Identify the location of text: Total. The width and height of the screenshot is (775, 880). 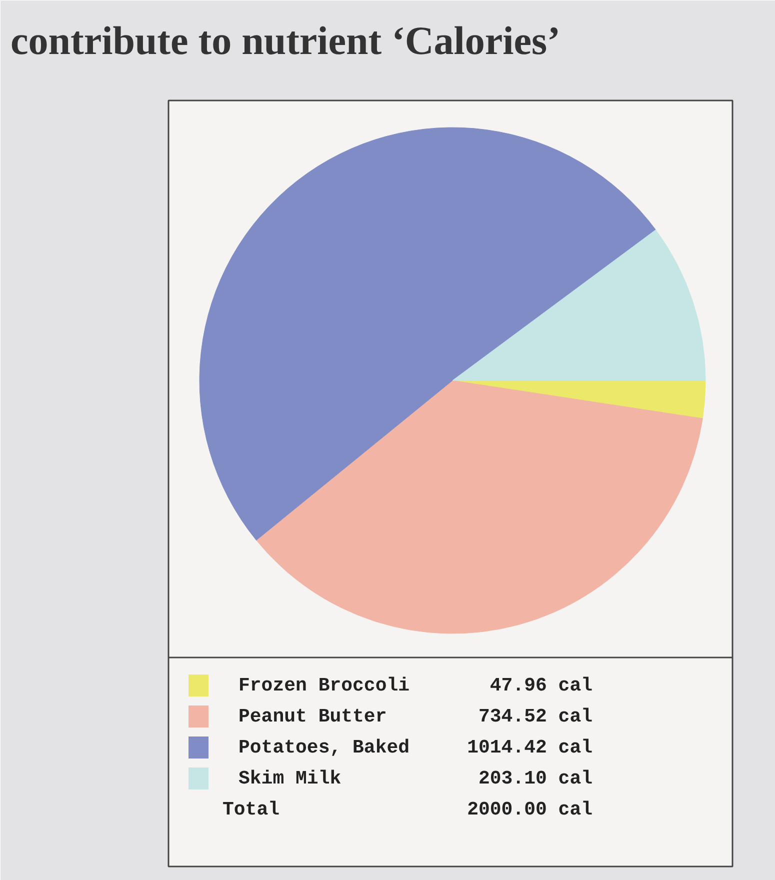
(251, 809).